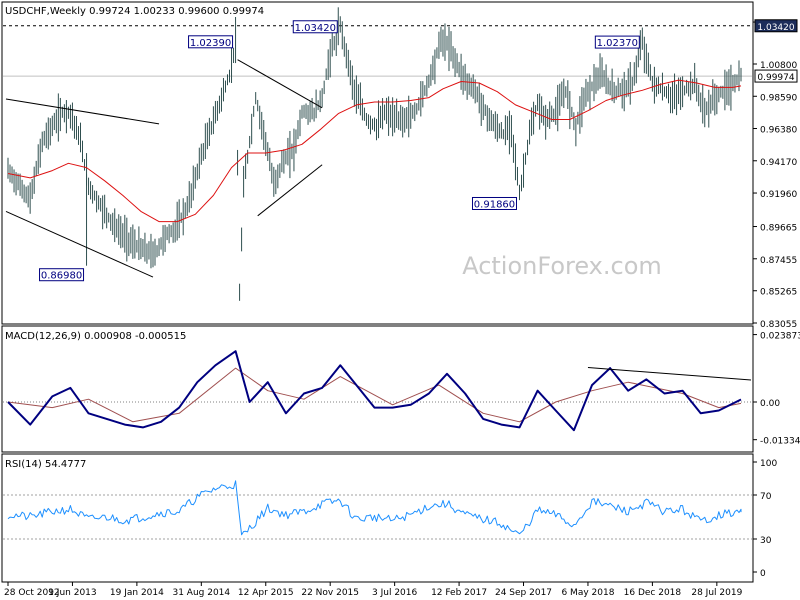  Describe the element at coordinates (780, 337) in the screenshot. I see `macd-y-tick-label: 0.023873` at that location.